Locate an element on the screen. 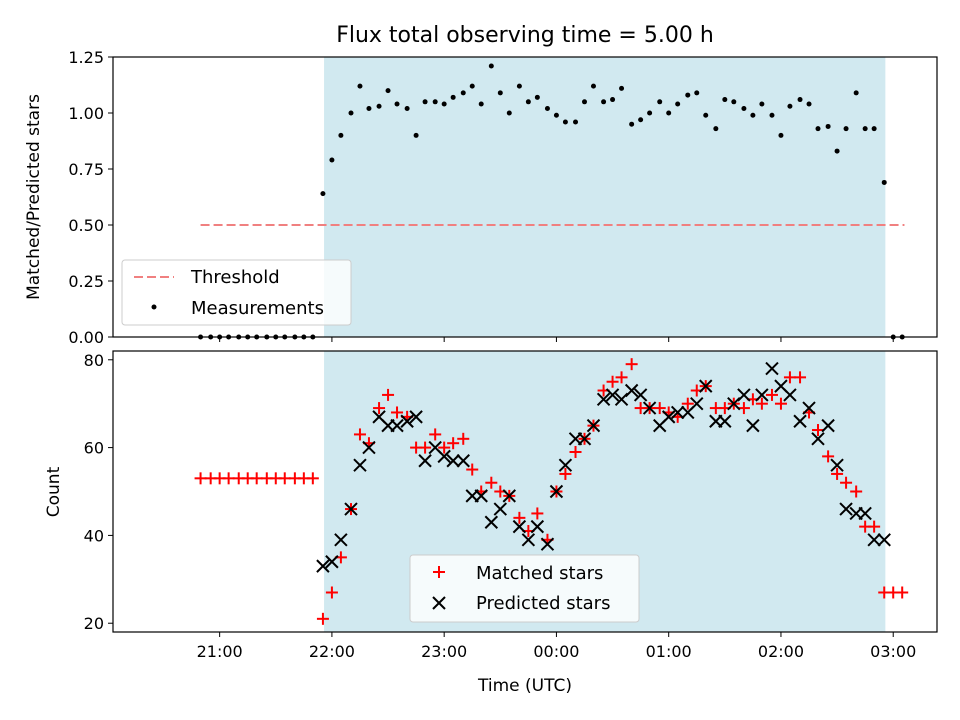 The width and height of the screenshot is (960, 720). count-y-tick-label: 60 is located at coordinates (94, 448).